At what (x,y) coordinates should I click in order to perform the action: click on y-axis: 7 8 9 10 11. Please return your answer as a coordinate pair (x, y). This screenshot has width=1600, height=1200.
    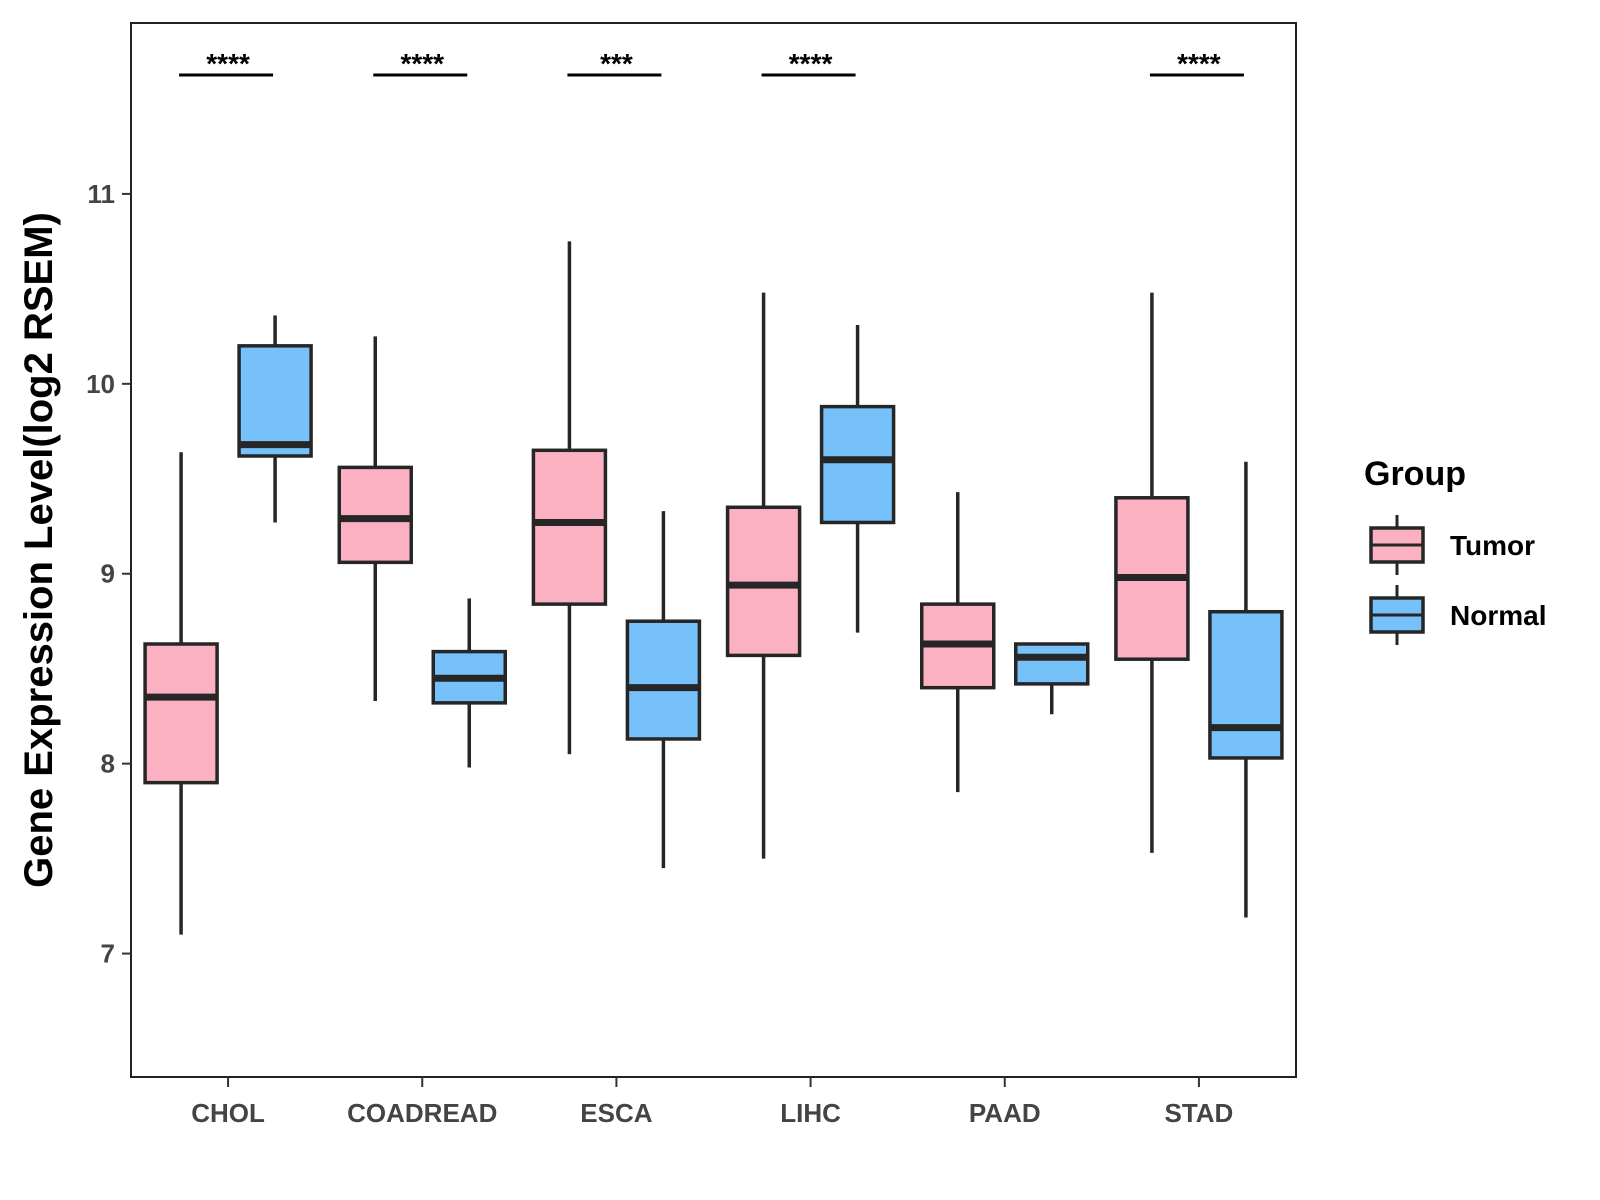
    Looking at the image, I should click on (108, 574).